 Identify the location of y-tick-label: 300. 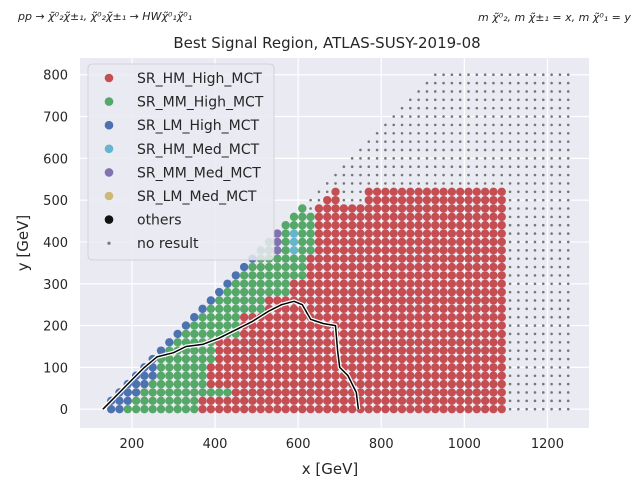
(55, 285).